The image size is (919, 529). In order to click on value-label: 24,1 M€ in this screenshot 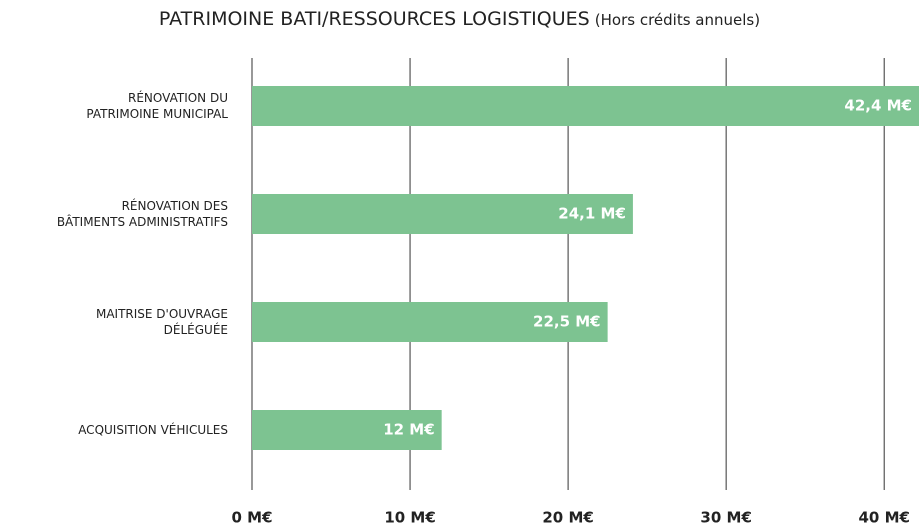, I will do `click(592, 214)`.